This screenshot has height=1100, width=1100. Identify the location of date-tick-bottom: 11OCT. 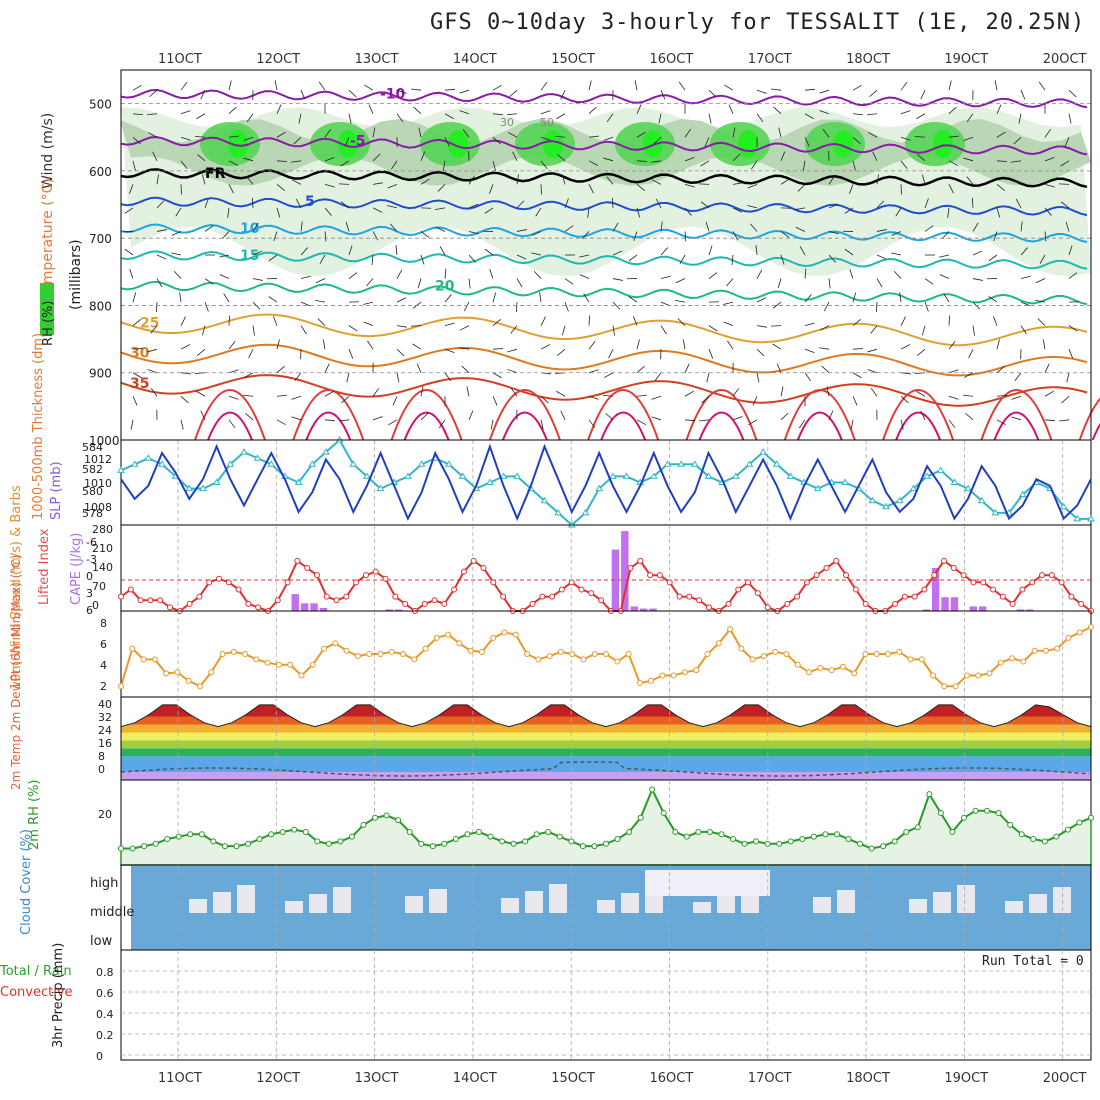
(180, 1078).